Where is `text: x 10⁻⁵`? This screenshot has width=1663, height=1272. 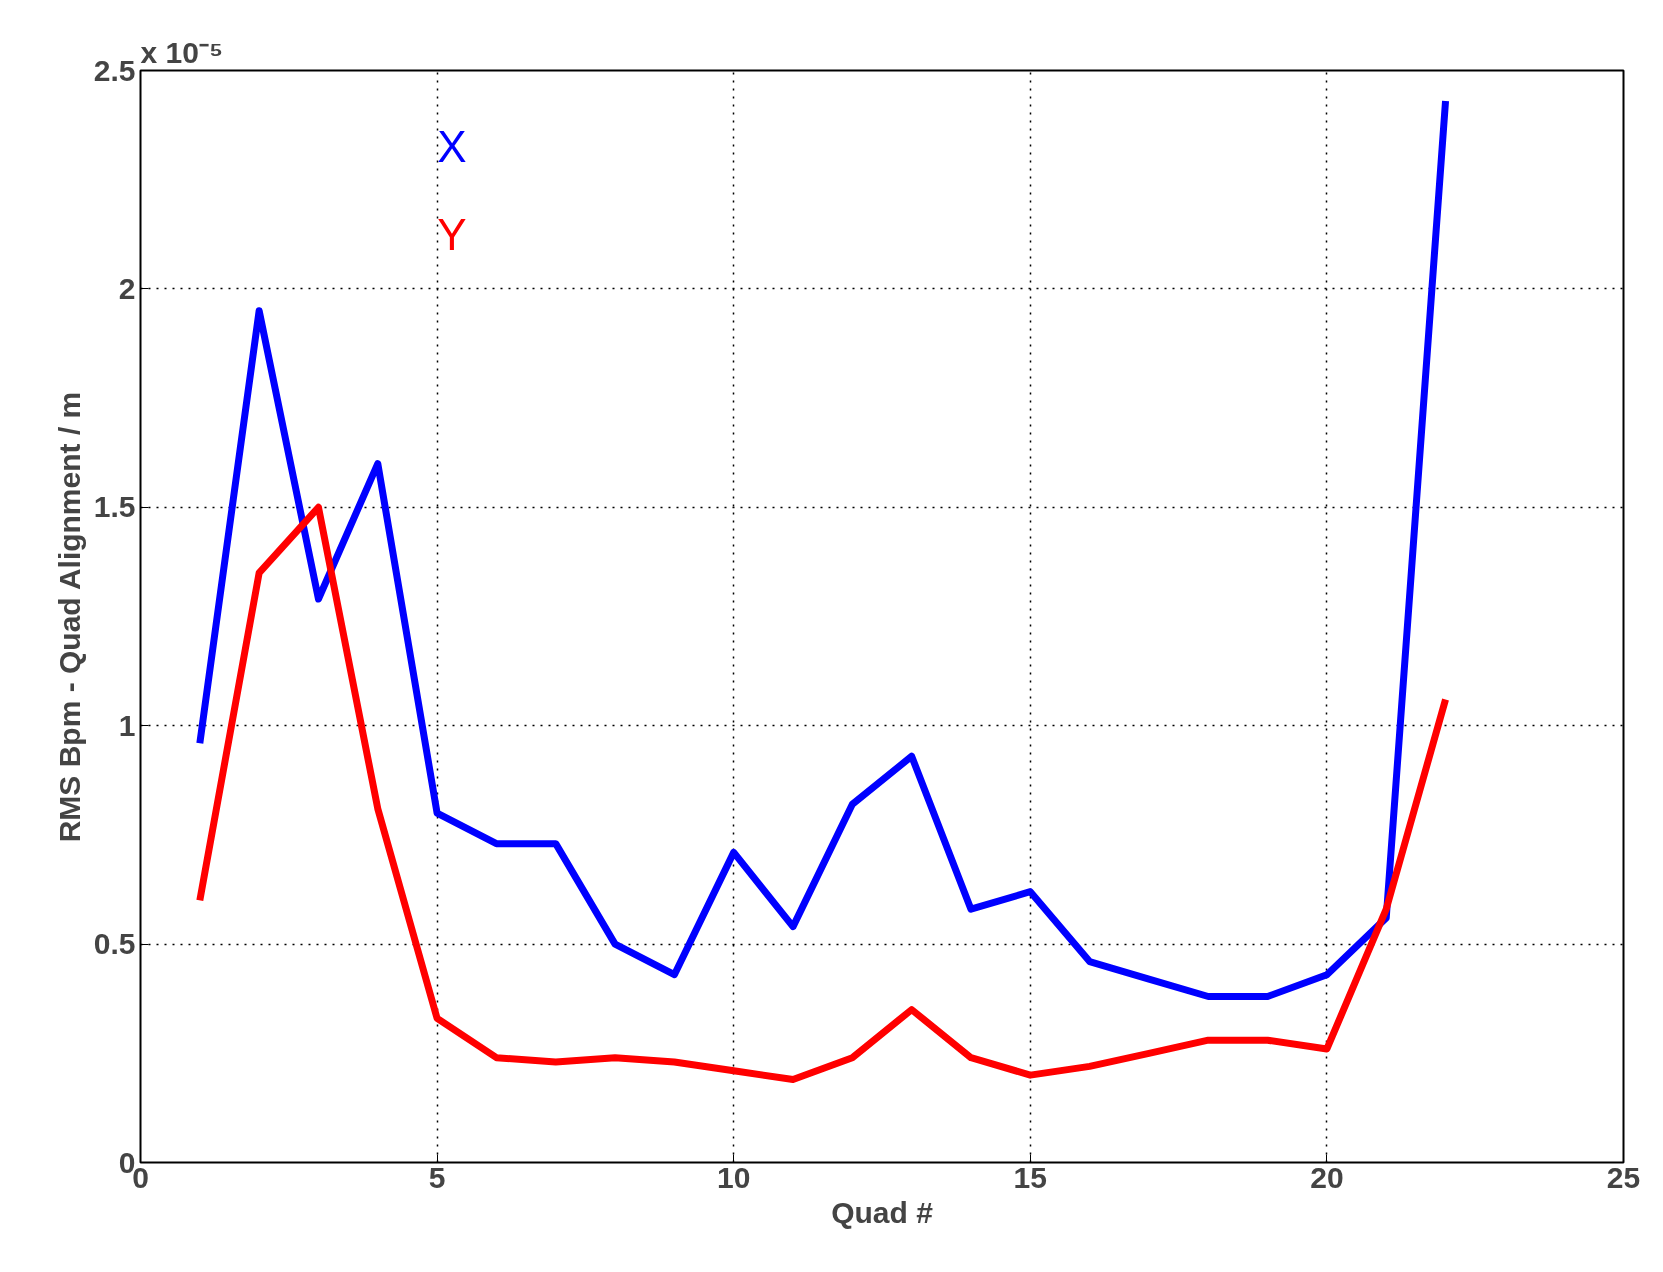 text: x 10⁻⁵ is located at coordinates (181, 52).